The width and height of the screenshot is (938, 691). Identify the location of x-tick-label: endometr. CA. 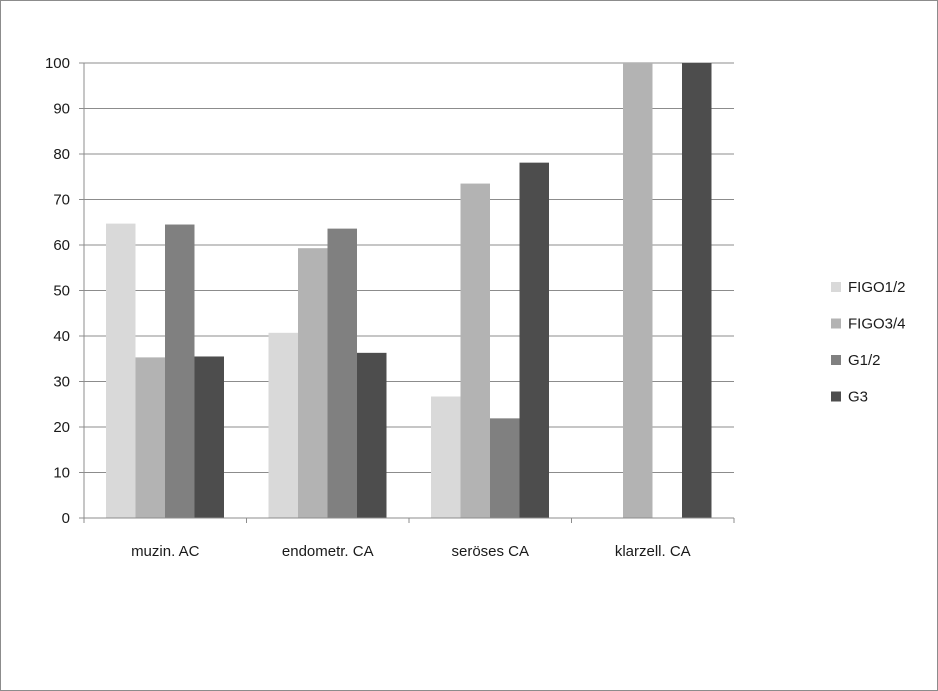
(328, 551).